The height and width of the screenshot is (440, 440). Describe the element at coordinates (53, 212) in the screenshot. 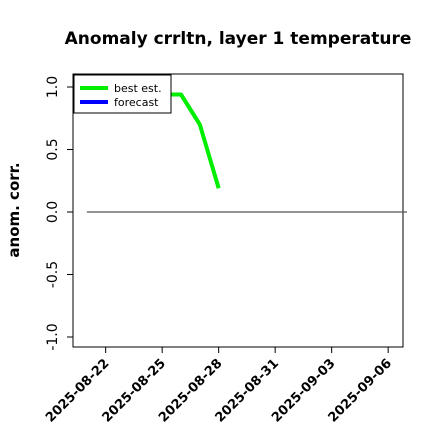

I see `y-tick-label: 0.0` at that location.